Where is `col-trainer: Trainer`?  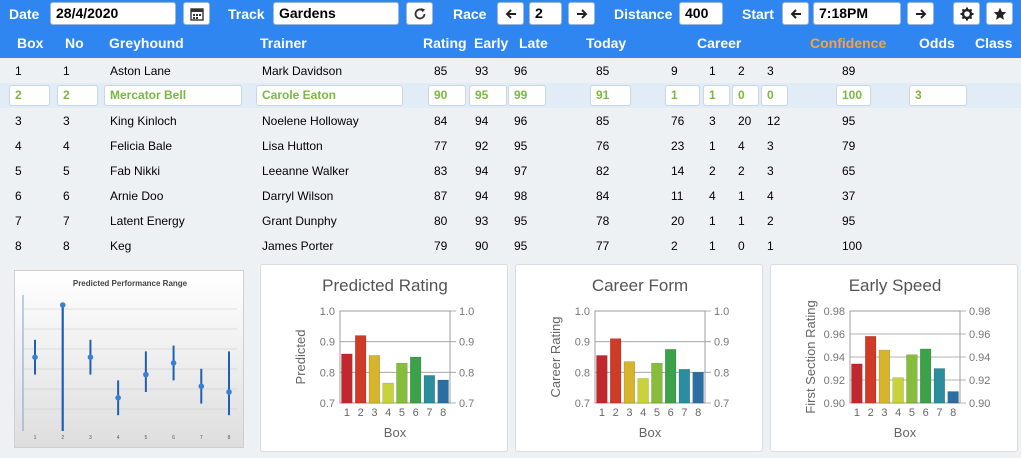 col-trainer: Trainer is located at coordinates (283, 43).